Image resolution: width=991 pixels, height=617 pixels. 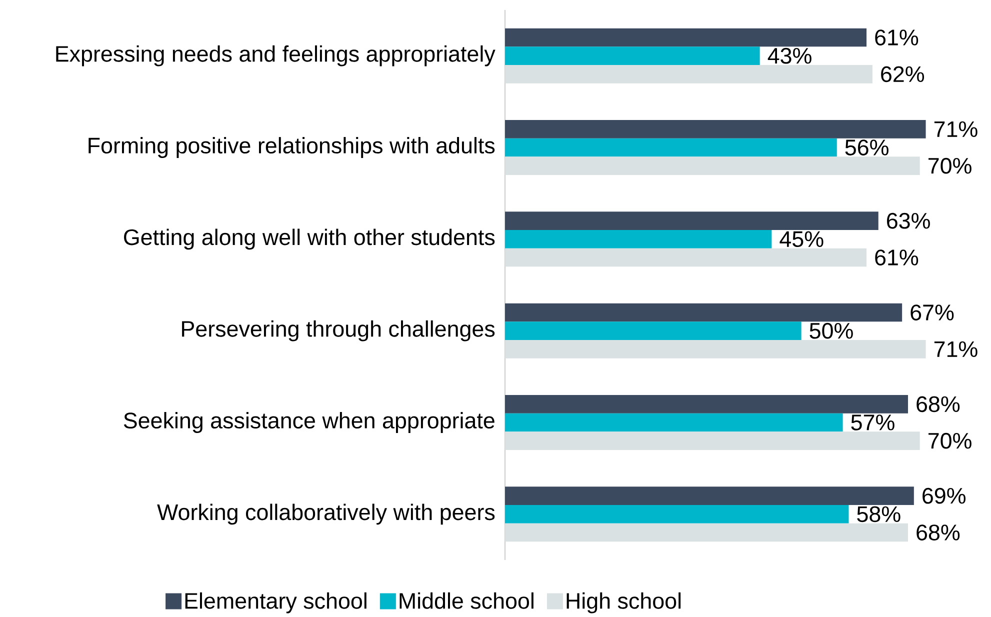 What do you see at coordinates (944, 496) in the screenshot?
I see `data-label: 69%` at bounding box center [944, 496].